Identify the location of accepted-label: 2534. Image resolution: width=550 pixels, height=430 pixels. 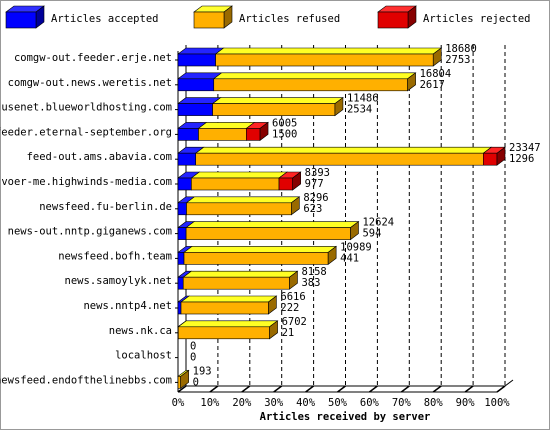
(359, 110).